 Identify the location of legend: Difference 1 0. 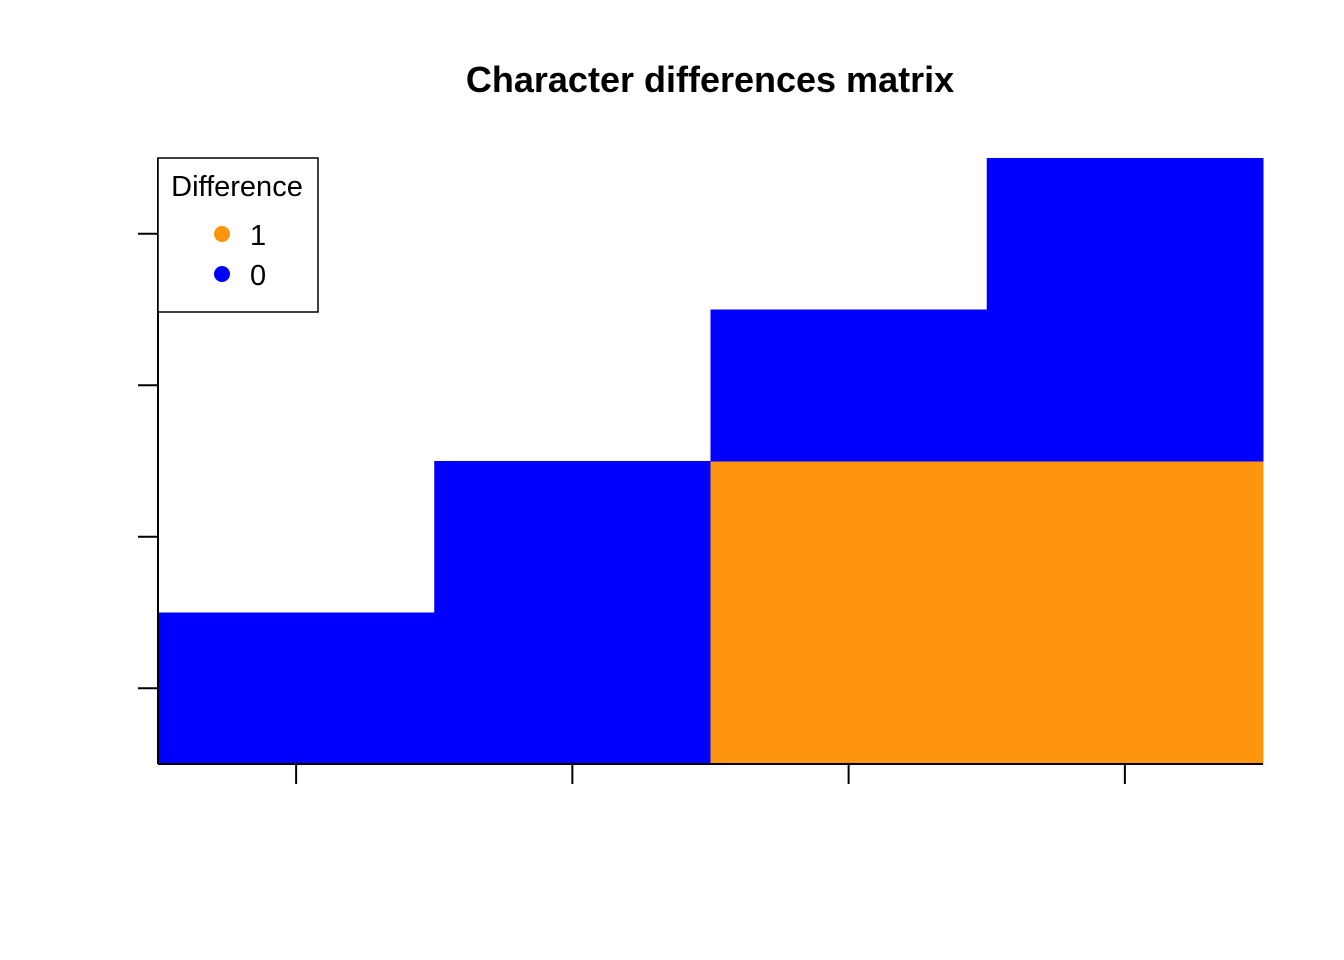
(238, 235).